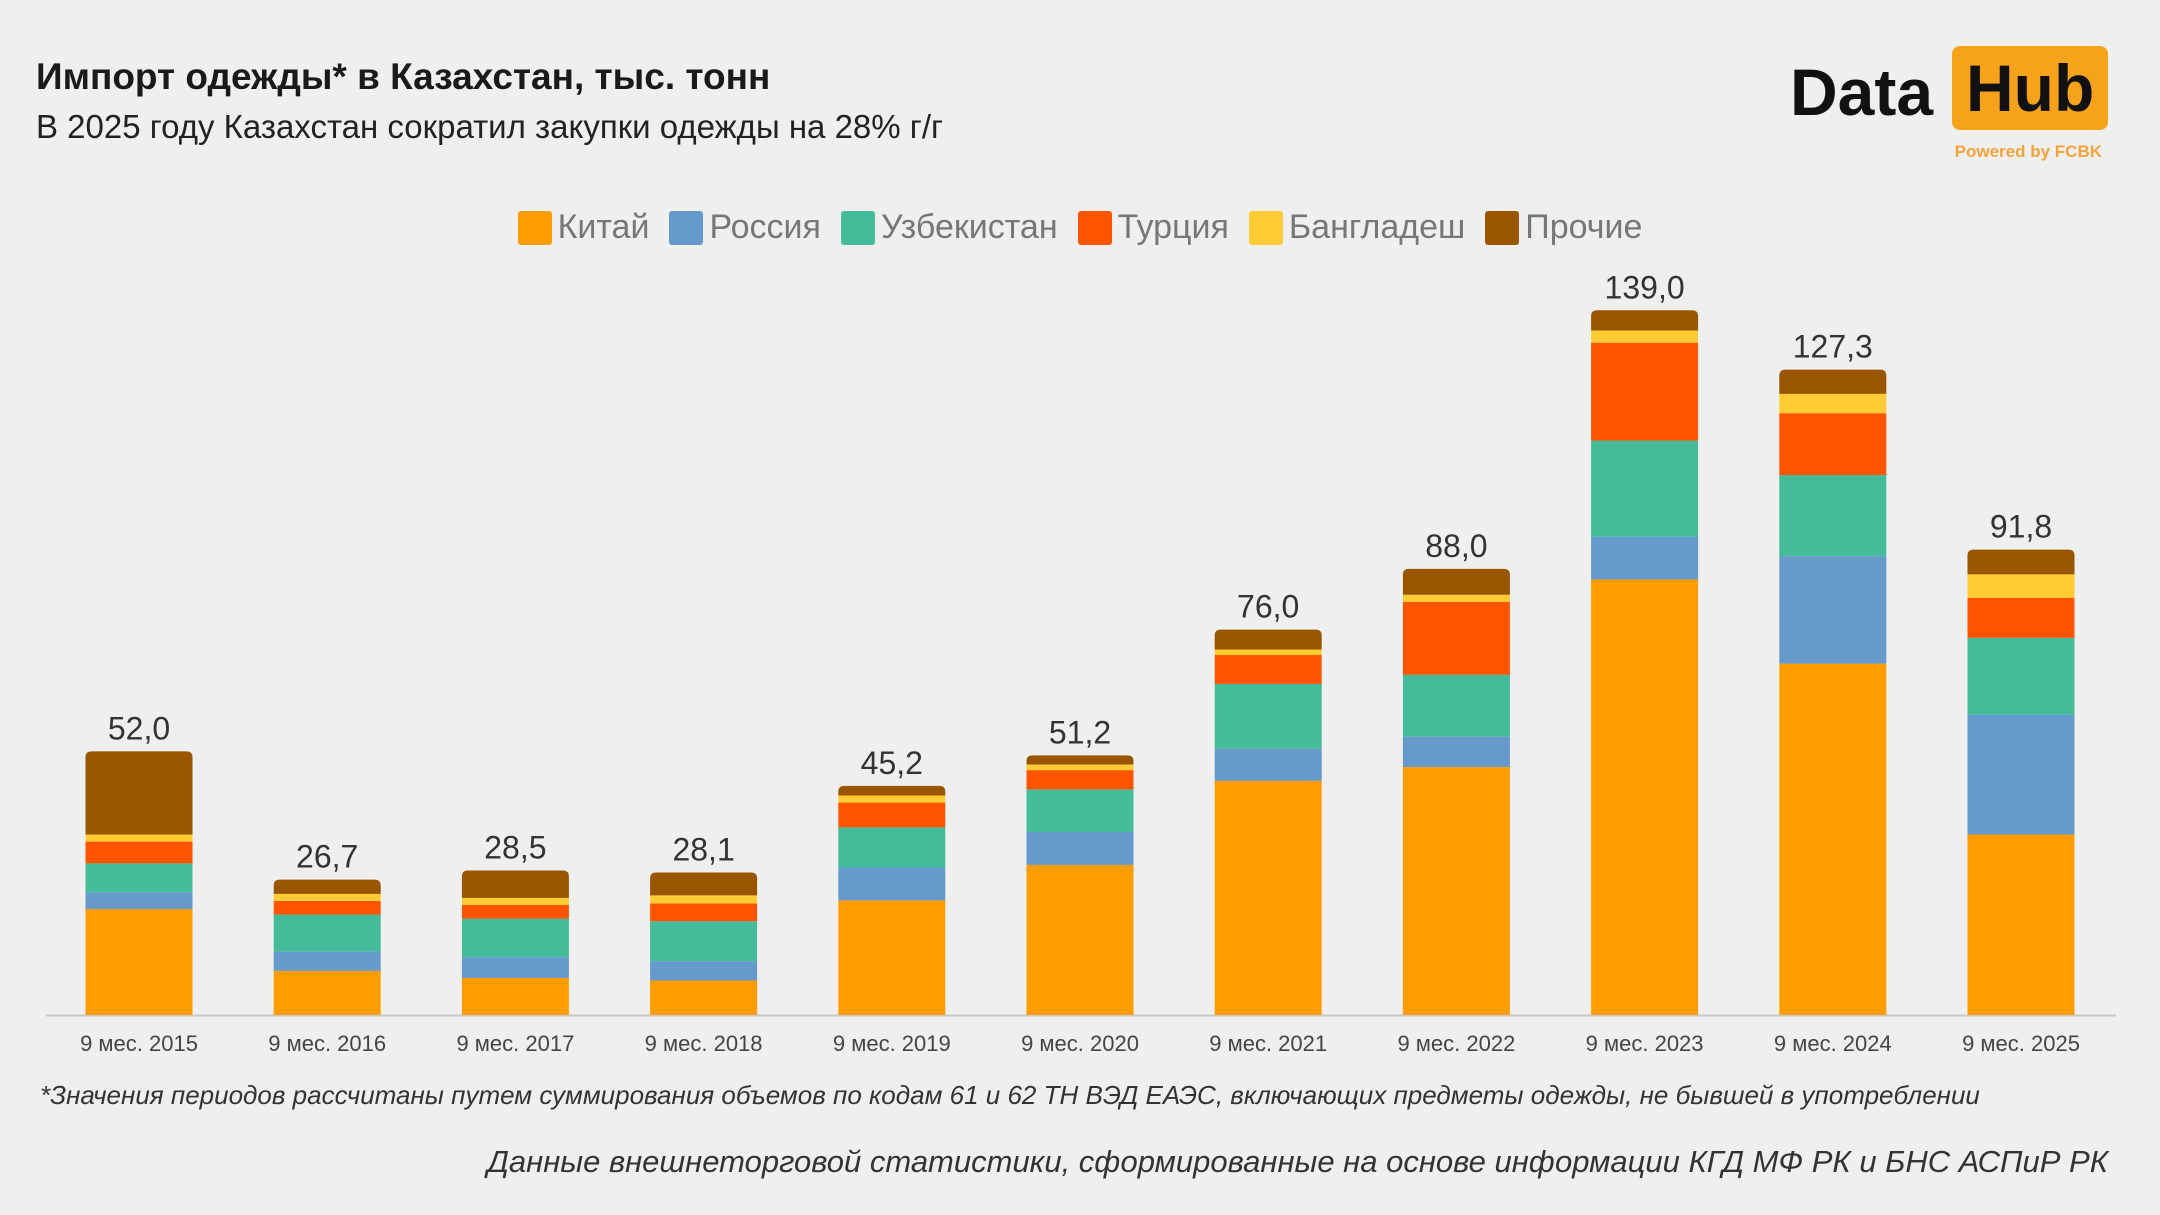  What do you see at coordinates (1950, 104) in the screenshot?
I see `datahub-logo: Data Hub Powered by FCBK` at bounding box center [1950, 104].